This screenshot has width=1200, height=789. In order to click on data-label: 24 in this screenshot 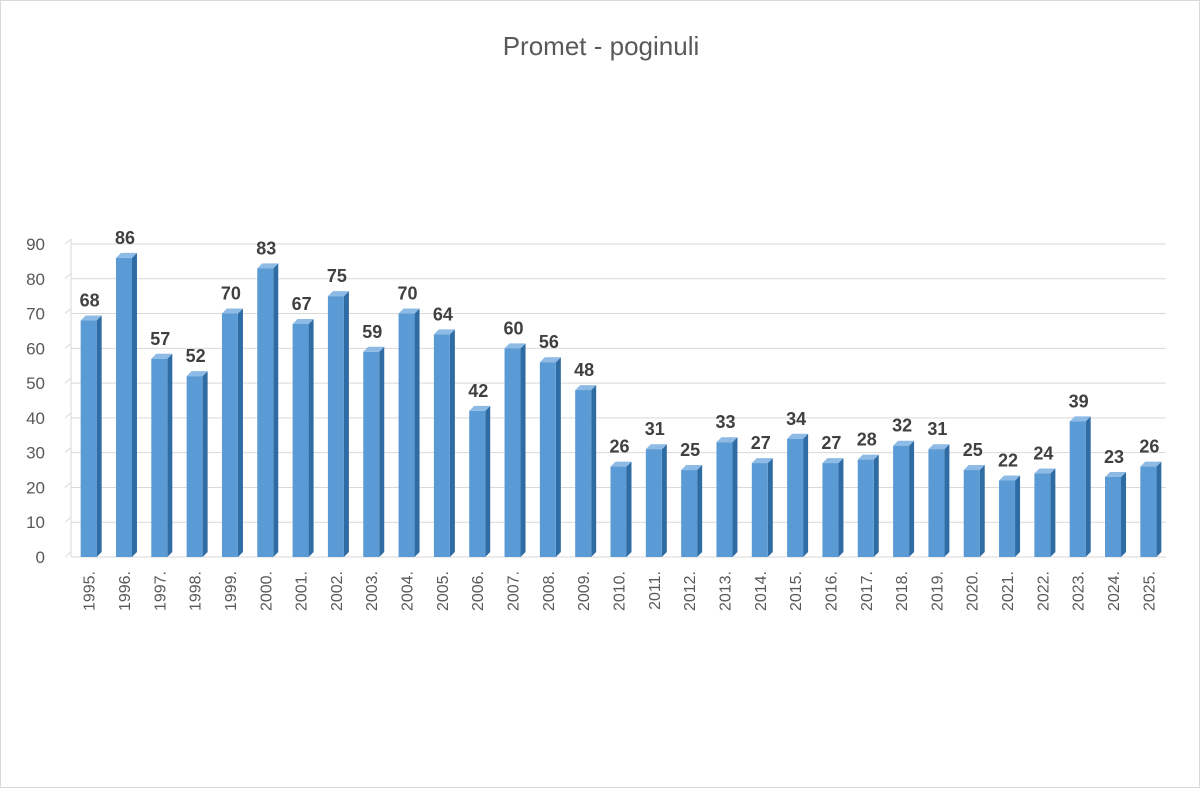, I will do `click(1043, 454)`.